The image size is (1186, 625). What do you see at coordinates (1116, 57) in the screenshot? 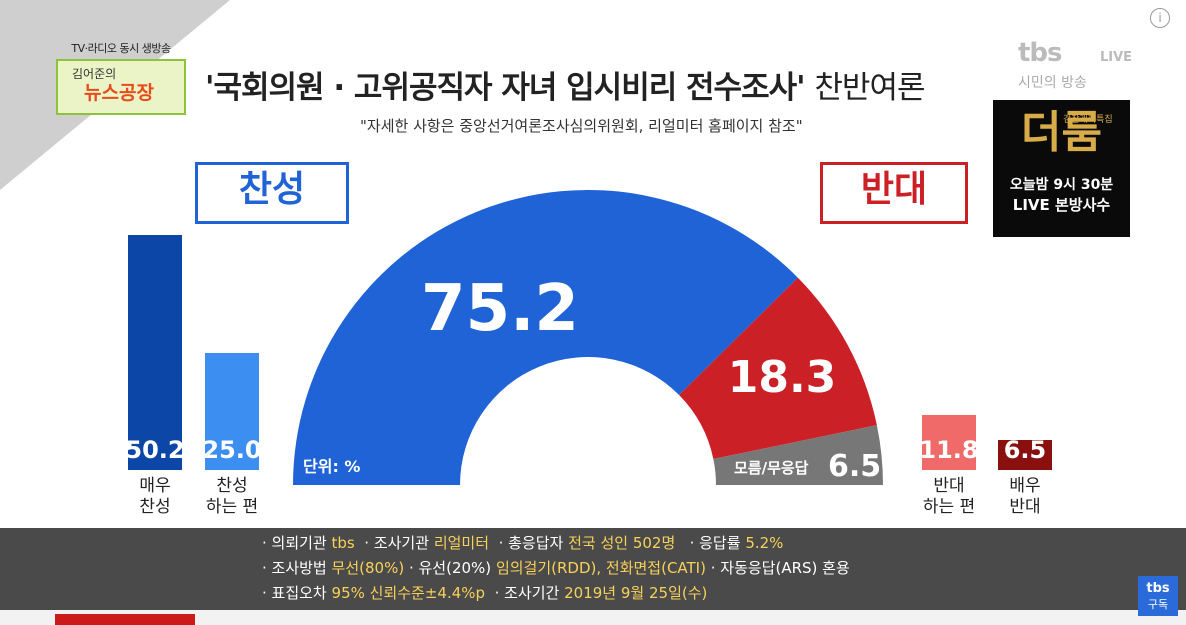
I see `live-label: LIVE` at bounding box center [1116, 57].